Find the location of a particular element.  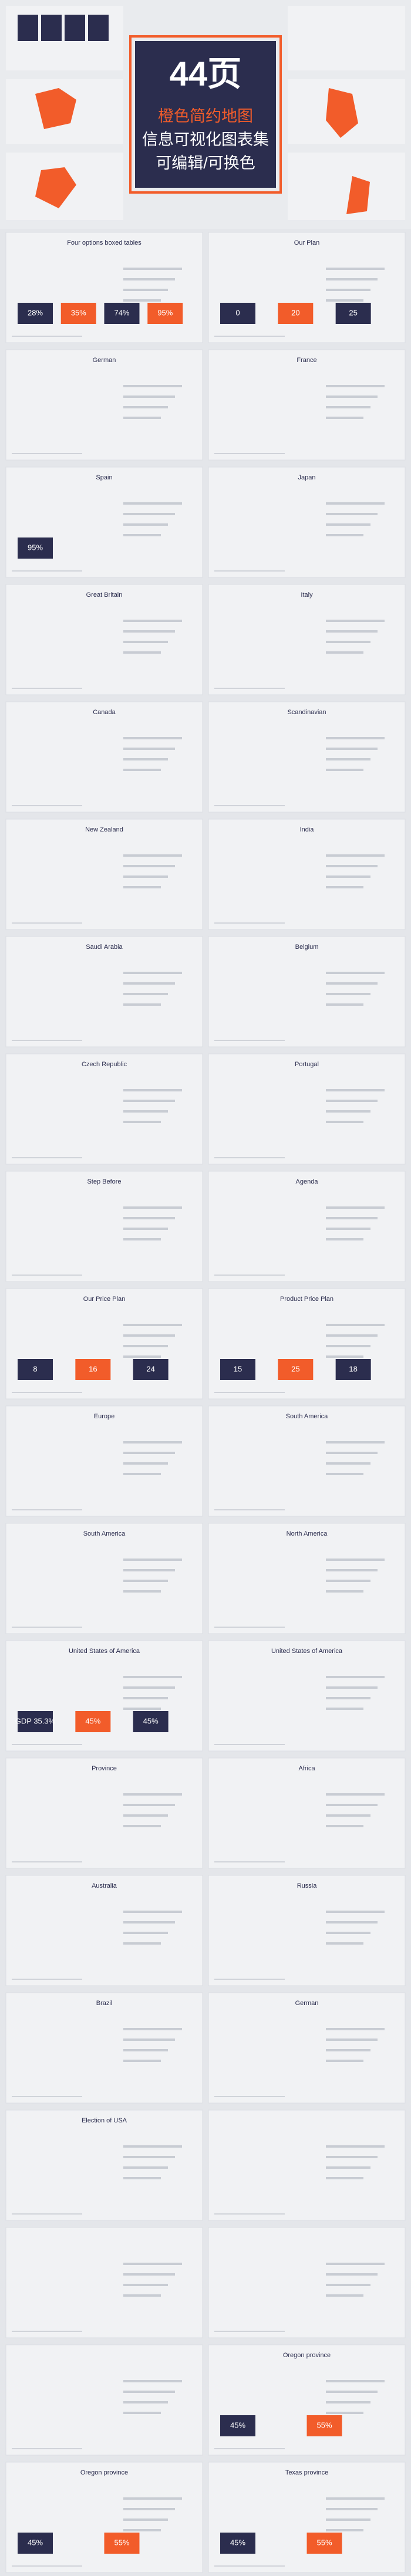

slide-title: Our Price Plan is located at coordinates (104, 1299).